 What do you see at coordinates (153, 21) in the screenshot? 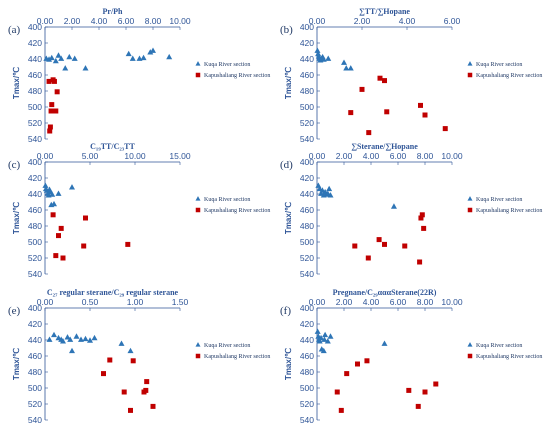
I see `x-tick-label: 8.00` at bounding box center [153, 21].